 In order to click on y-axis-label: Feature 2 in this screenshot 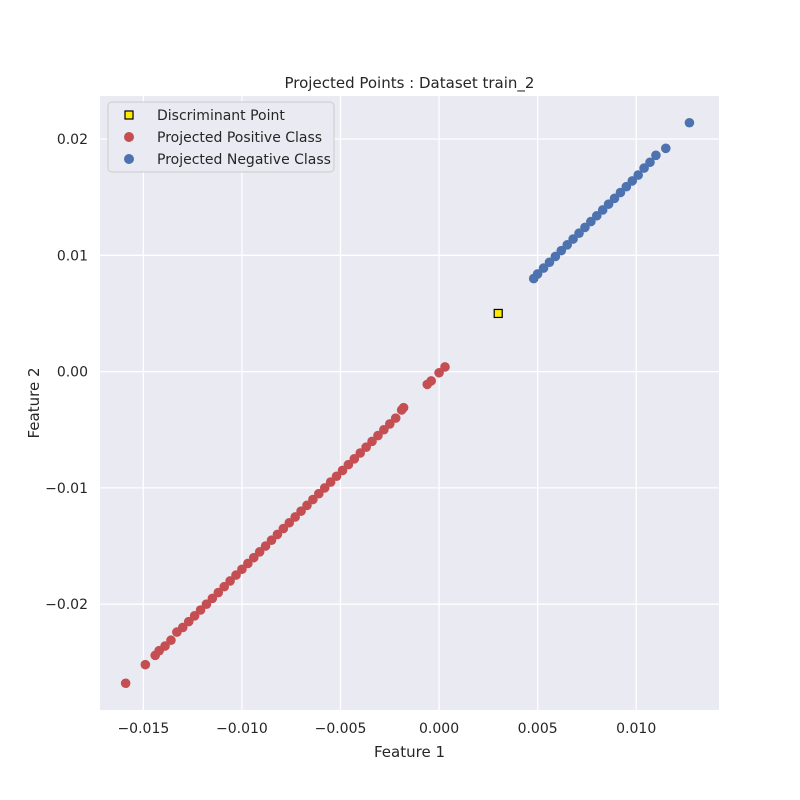, I will do `click(34, 403)`.